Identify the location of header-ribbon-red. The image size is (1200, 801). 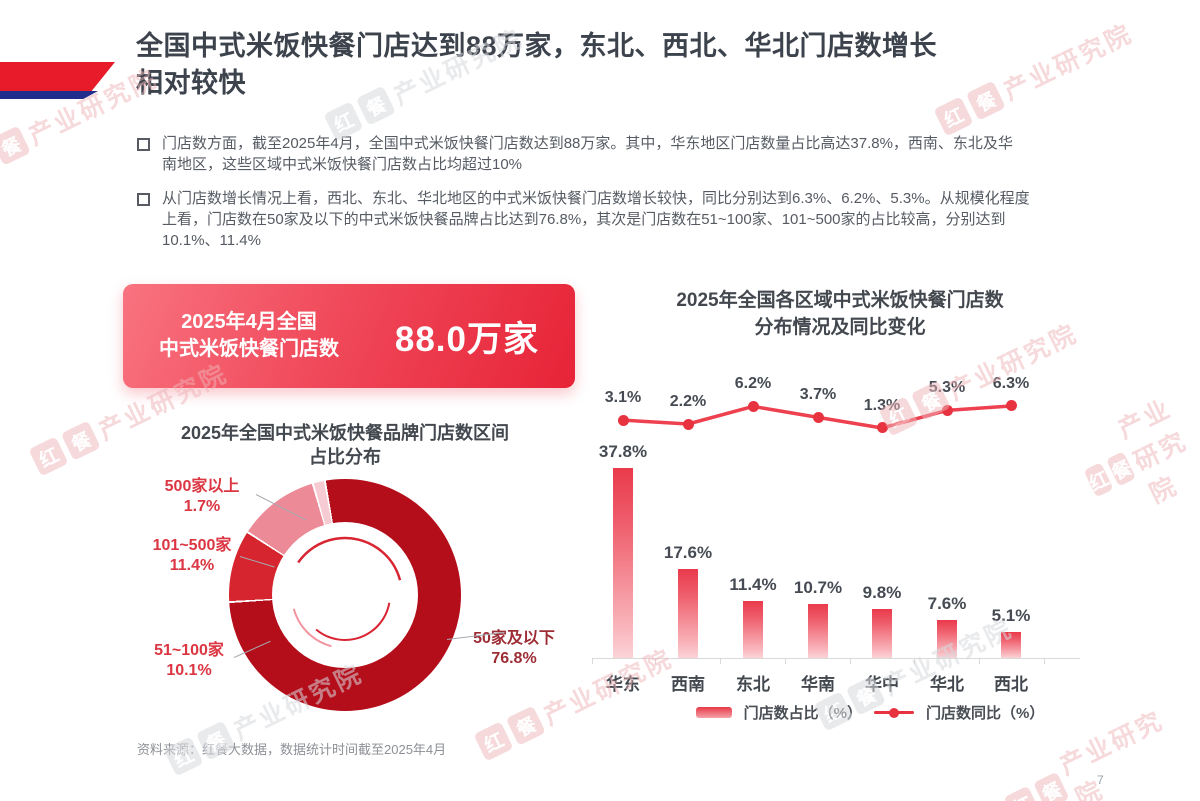
(57, 77).